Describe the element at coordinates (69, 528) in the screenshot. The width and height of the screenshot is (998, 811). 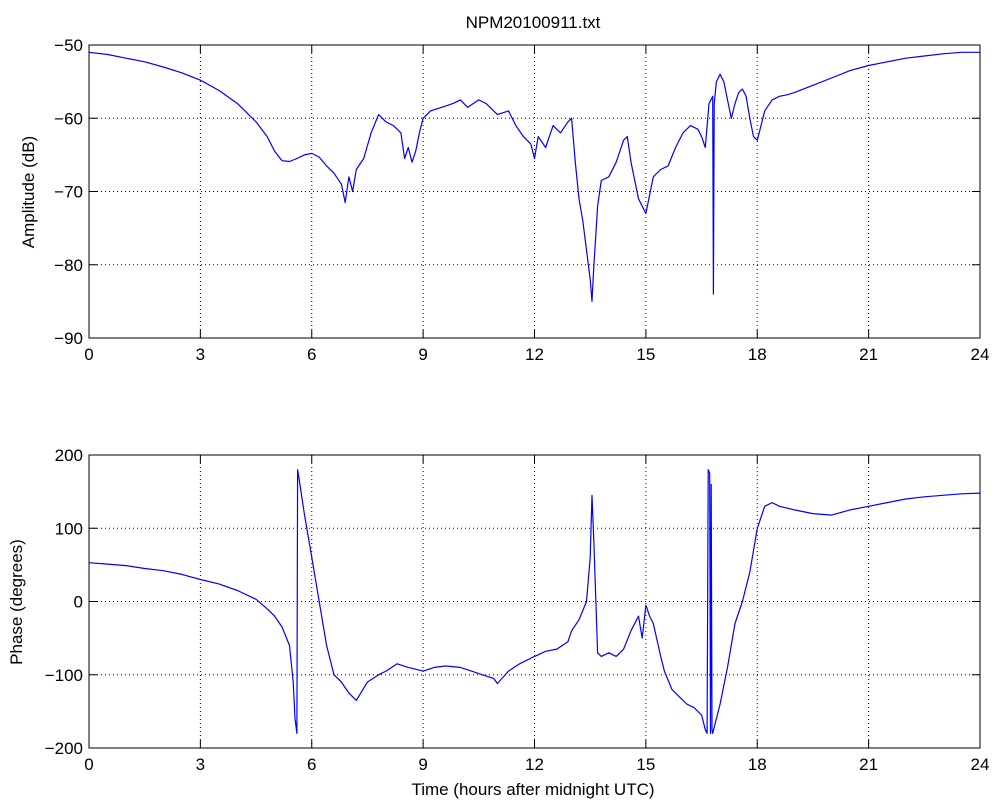
I see `phase-ytick-label: 100` at that location.